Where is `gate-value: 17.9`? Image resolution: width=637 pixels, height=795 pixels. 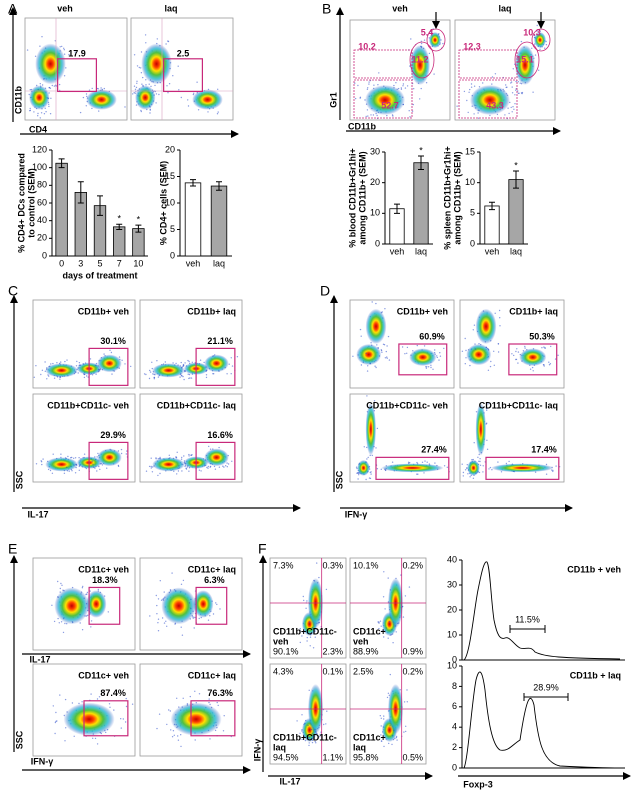
gate-value: 17.9 is located at coordinates (77, 53).